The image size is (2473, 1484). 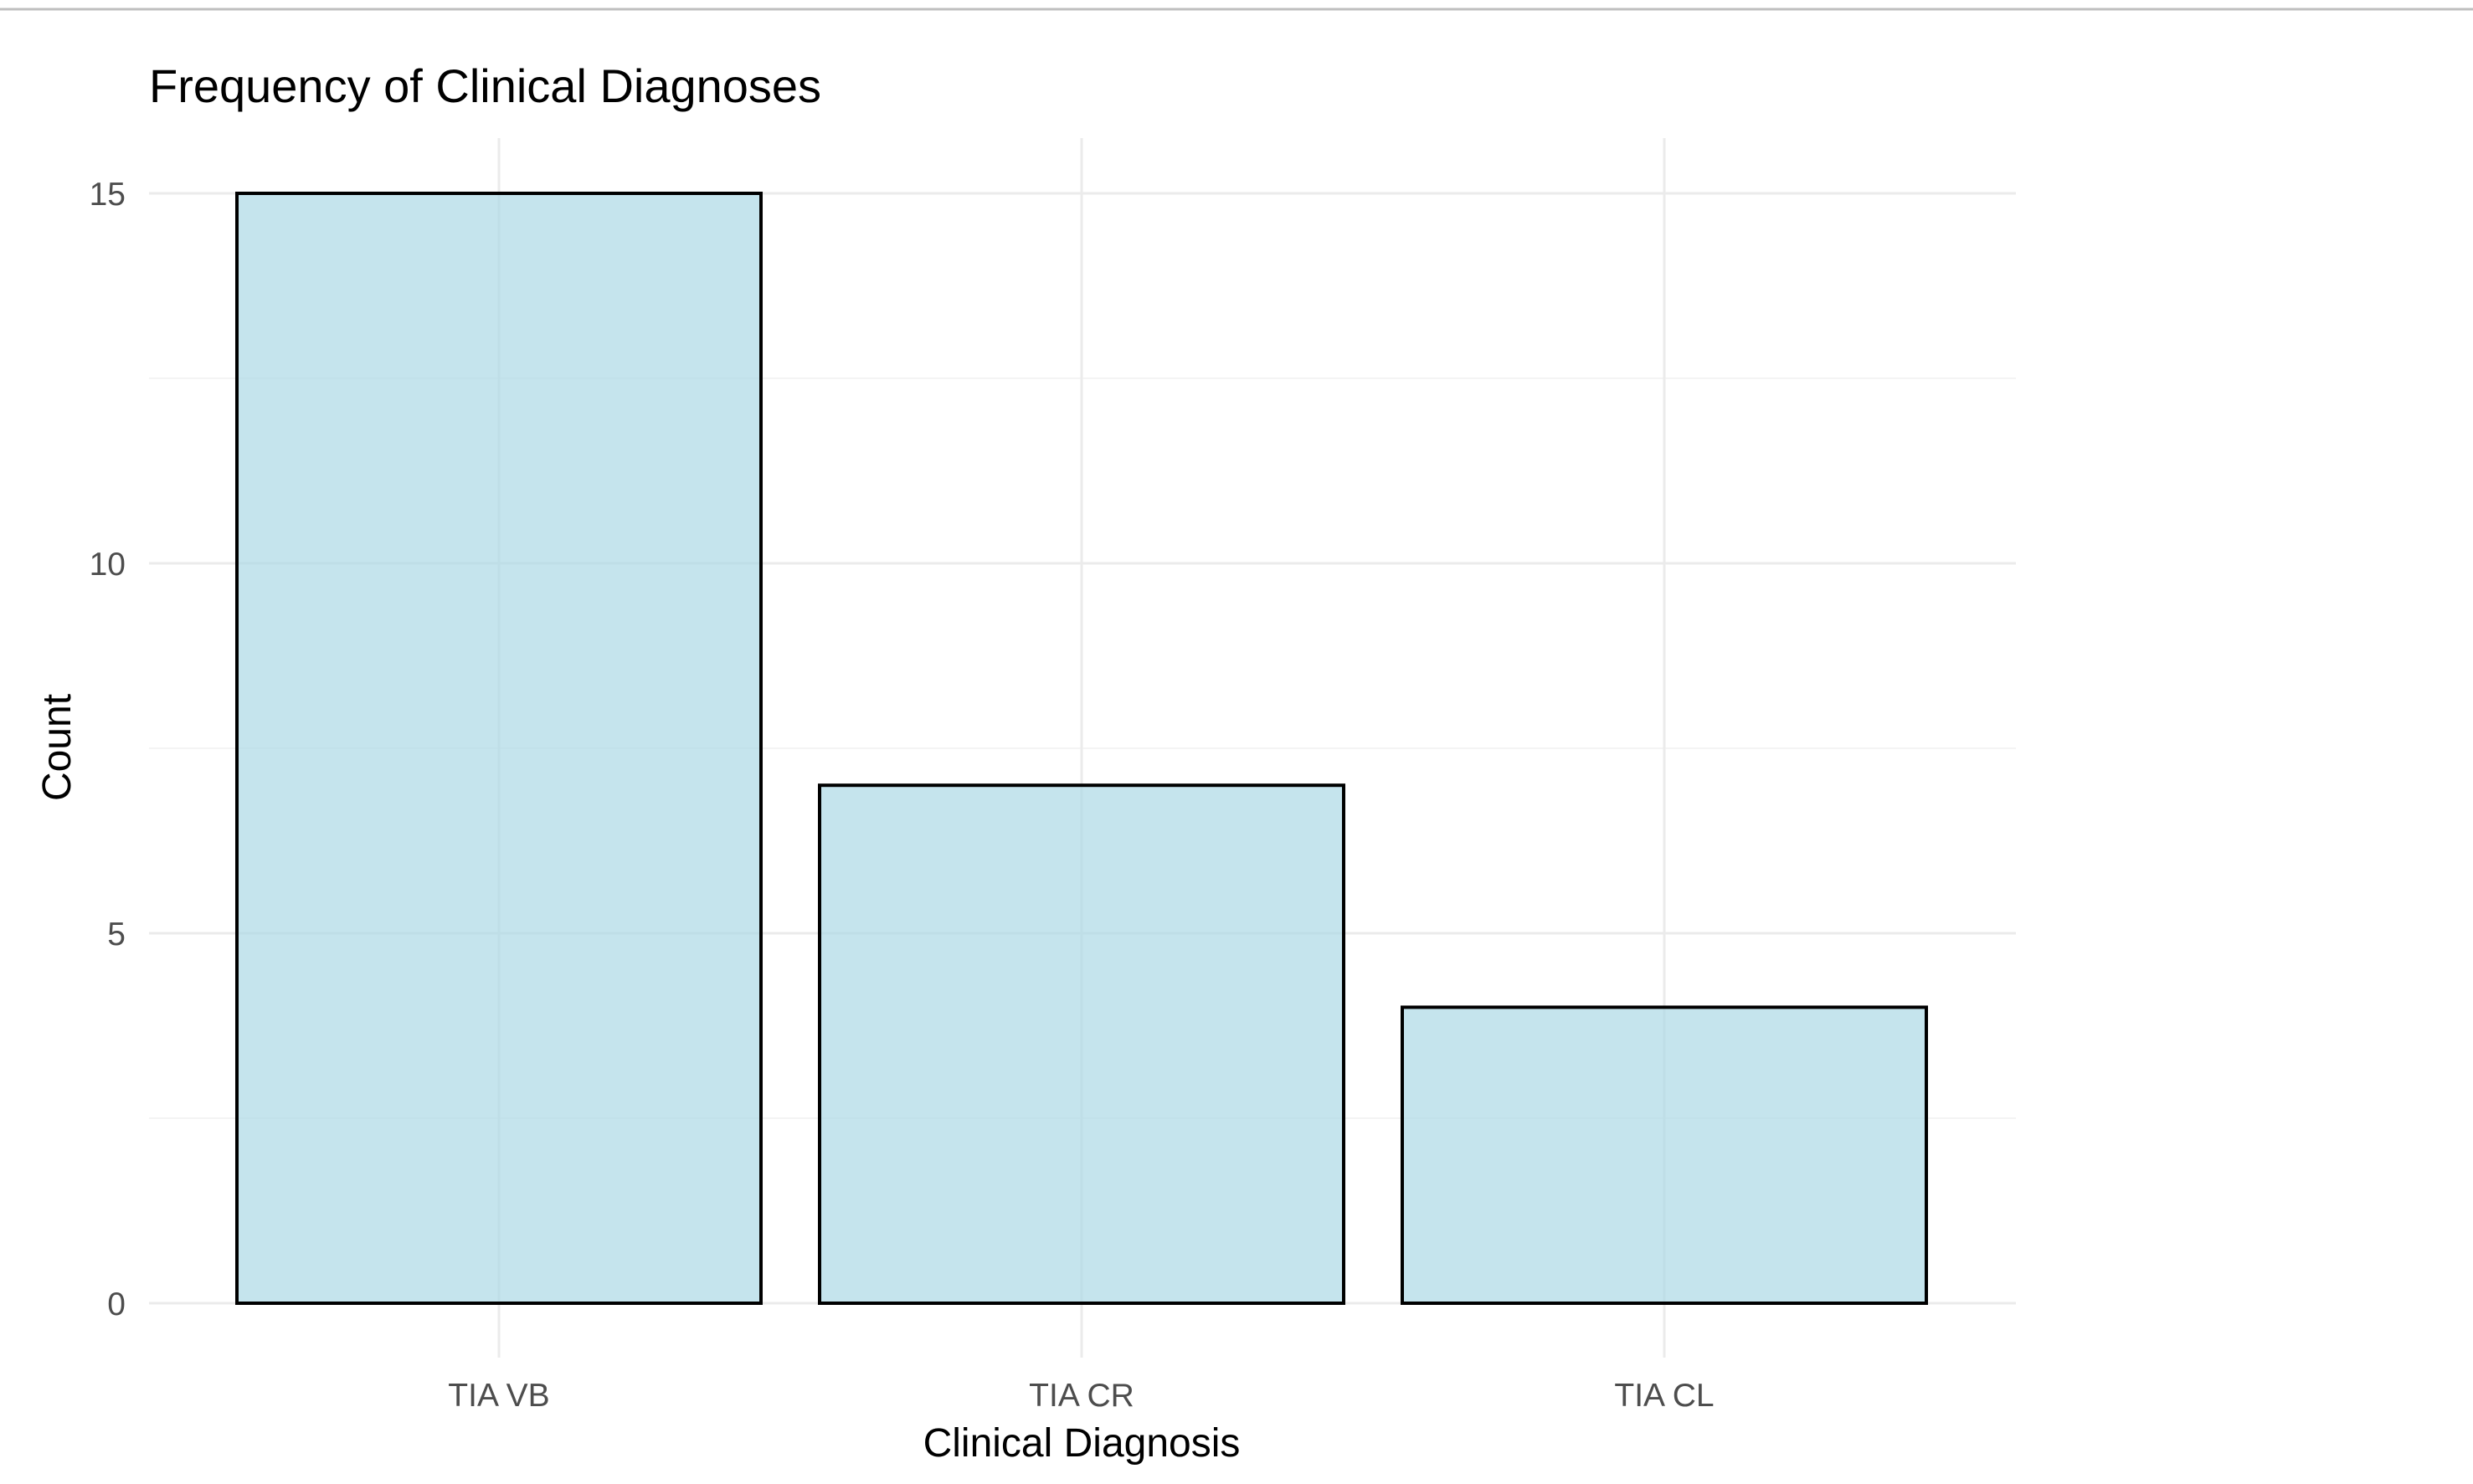 I want to click on x-tick-label: TIA VB, so click(x=499, y=1396).